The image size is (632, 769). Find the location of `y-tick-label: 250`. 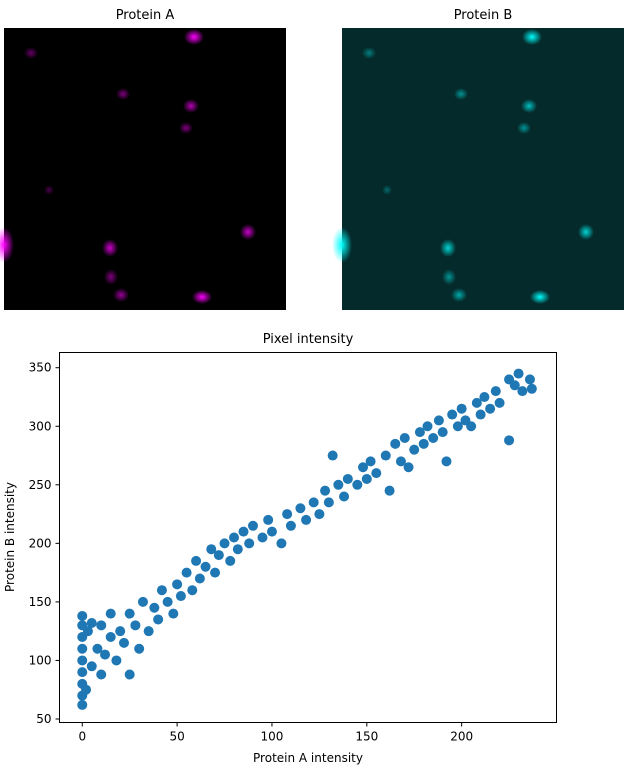

y-tick-label: 250 is located at coordinates (40, 485).